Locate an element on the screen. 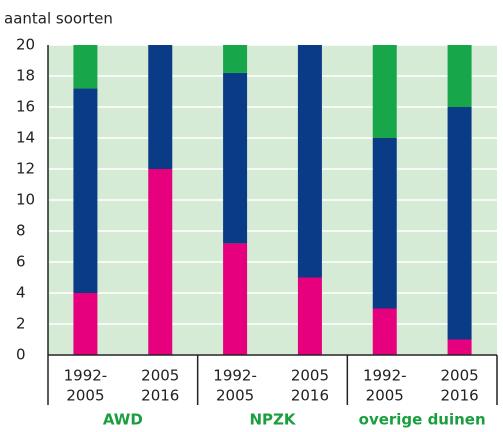 This screenshot has height=432, width=503. y-tick-label: 0 is located at coordinates (21, 355).